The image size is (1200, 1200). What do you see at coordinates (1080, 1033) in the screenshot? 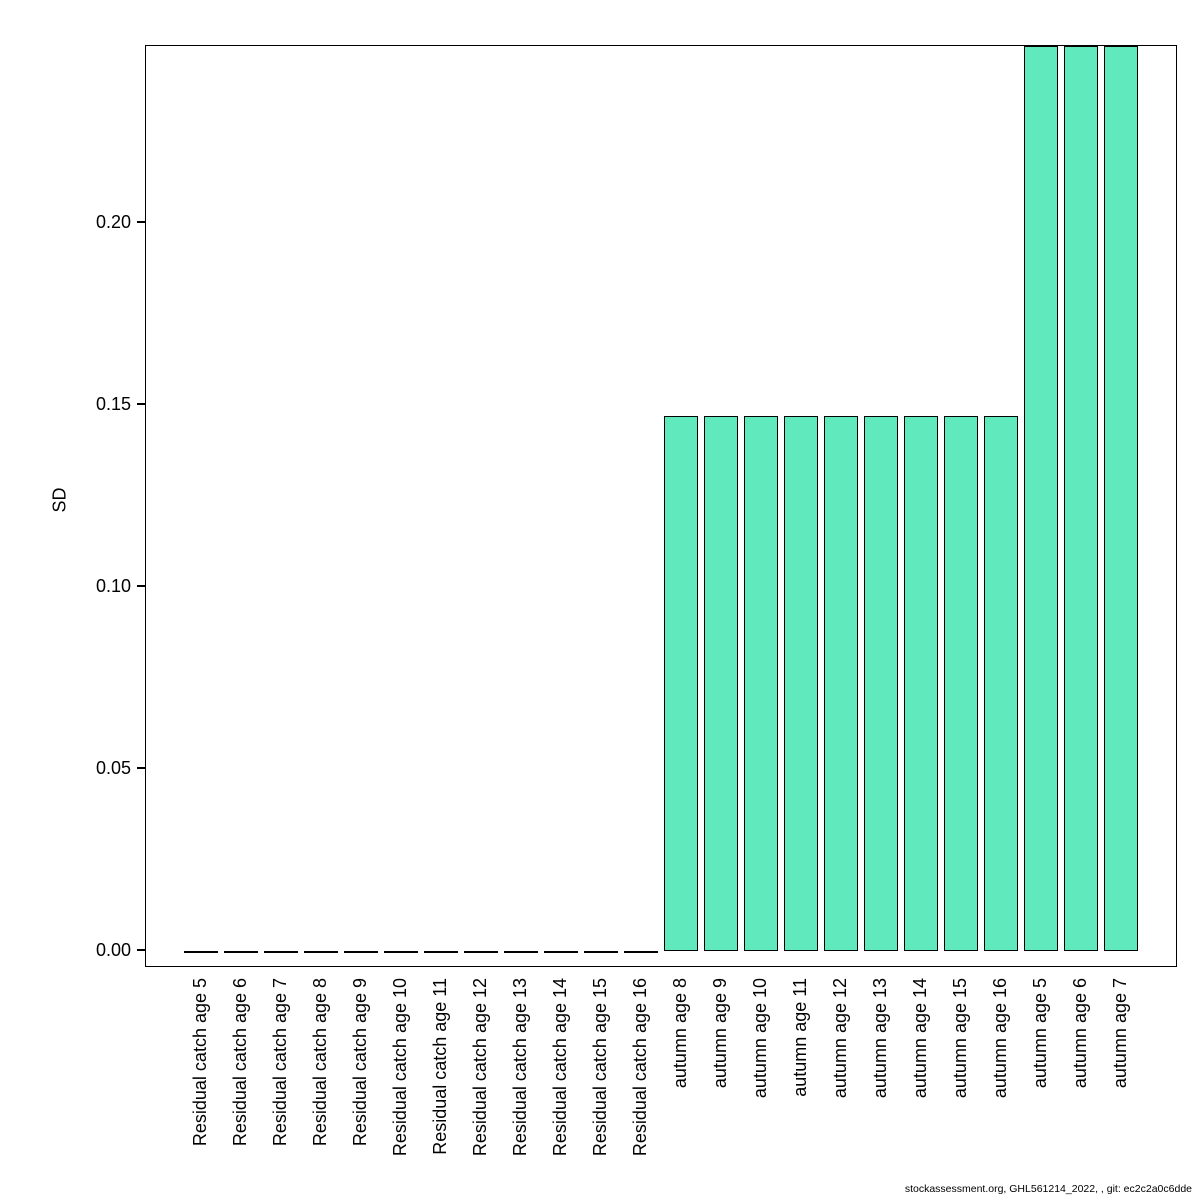
I see `x-axis-label: autumn age 6` at bounding box center [1080, 1033].